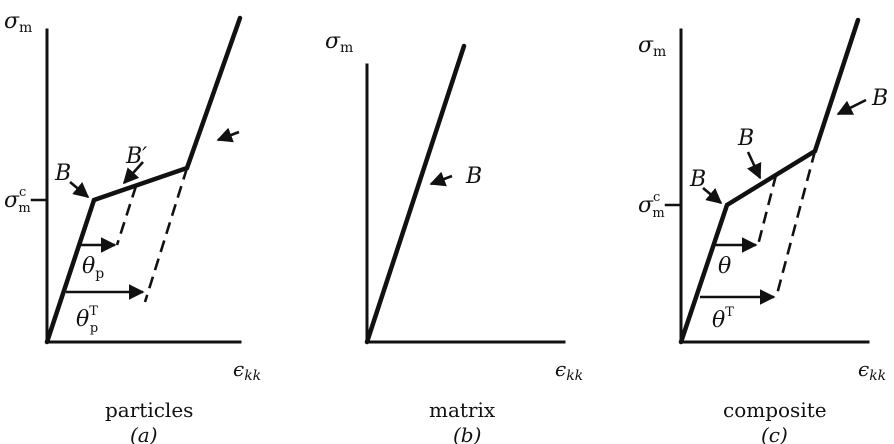 The height and width of the screenshot is (444, 894). Describe the element at coordinates (93, 268) in the screenshot. I see `theta-p-label: θp` at that location.